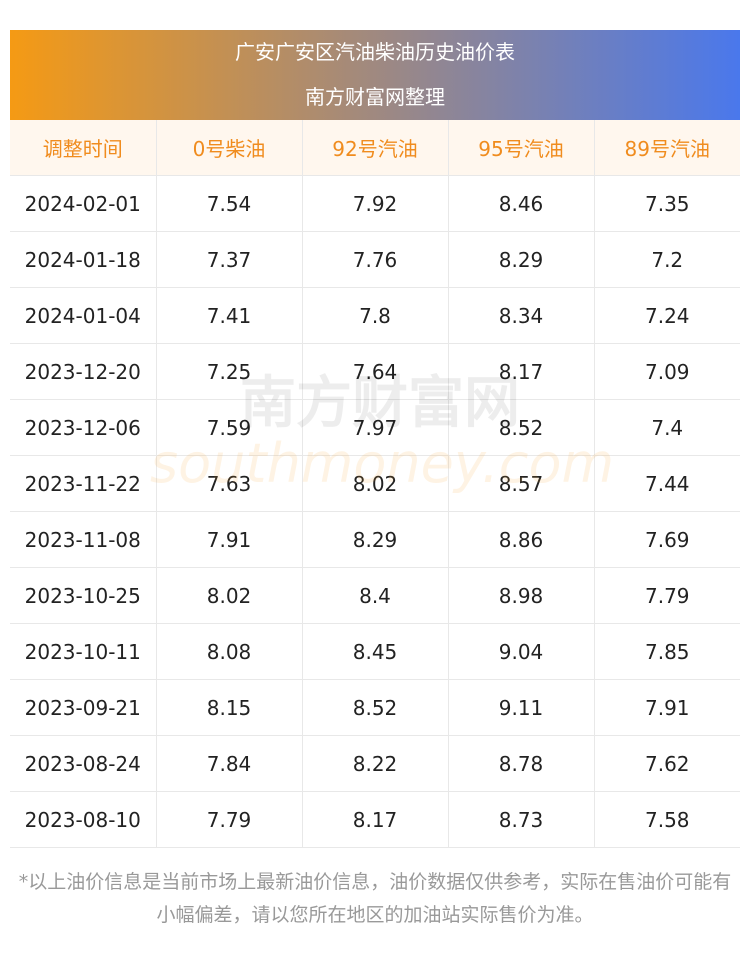 The height and width of the screenshot is (980, 750). Describe the element at coordinates (229, 427) in the screenshot. I see `price-cell: 7.59` at that location.